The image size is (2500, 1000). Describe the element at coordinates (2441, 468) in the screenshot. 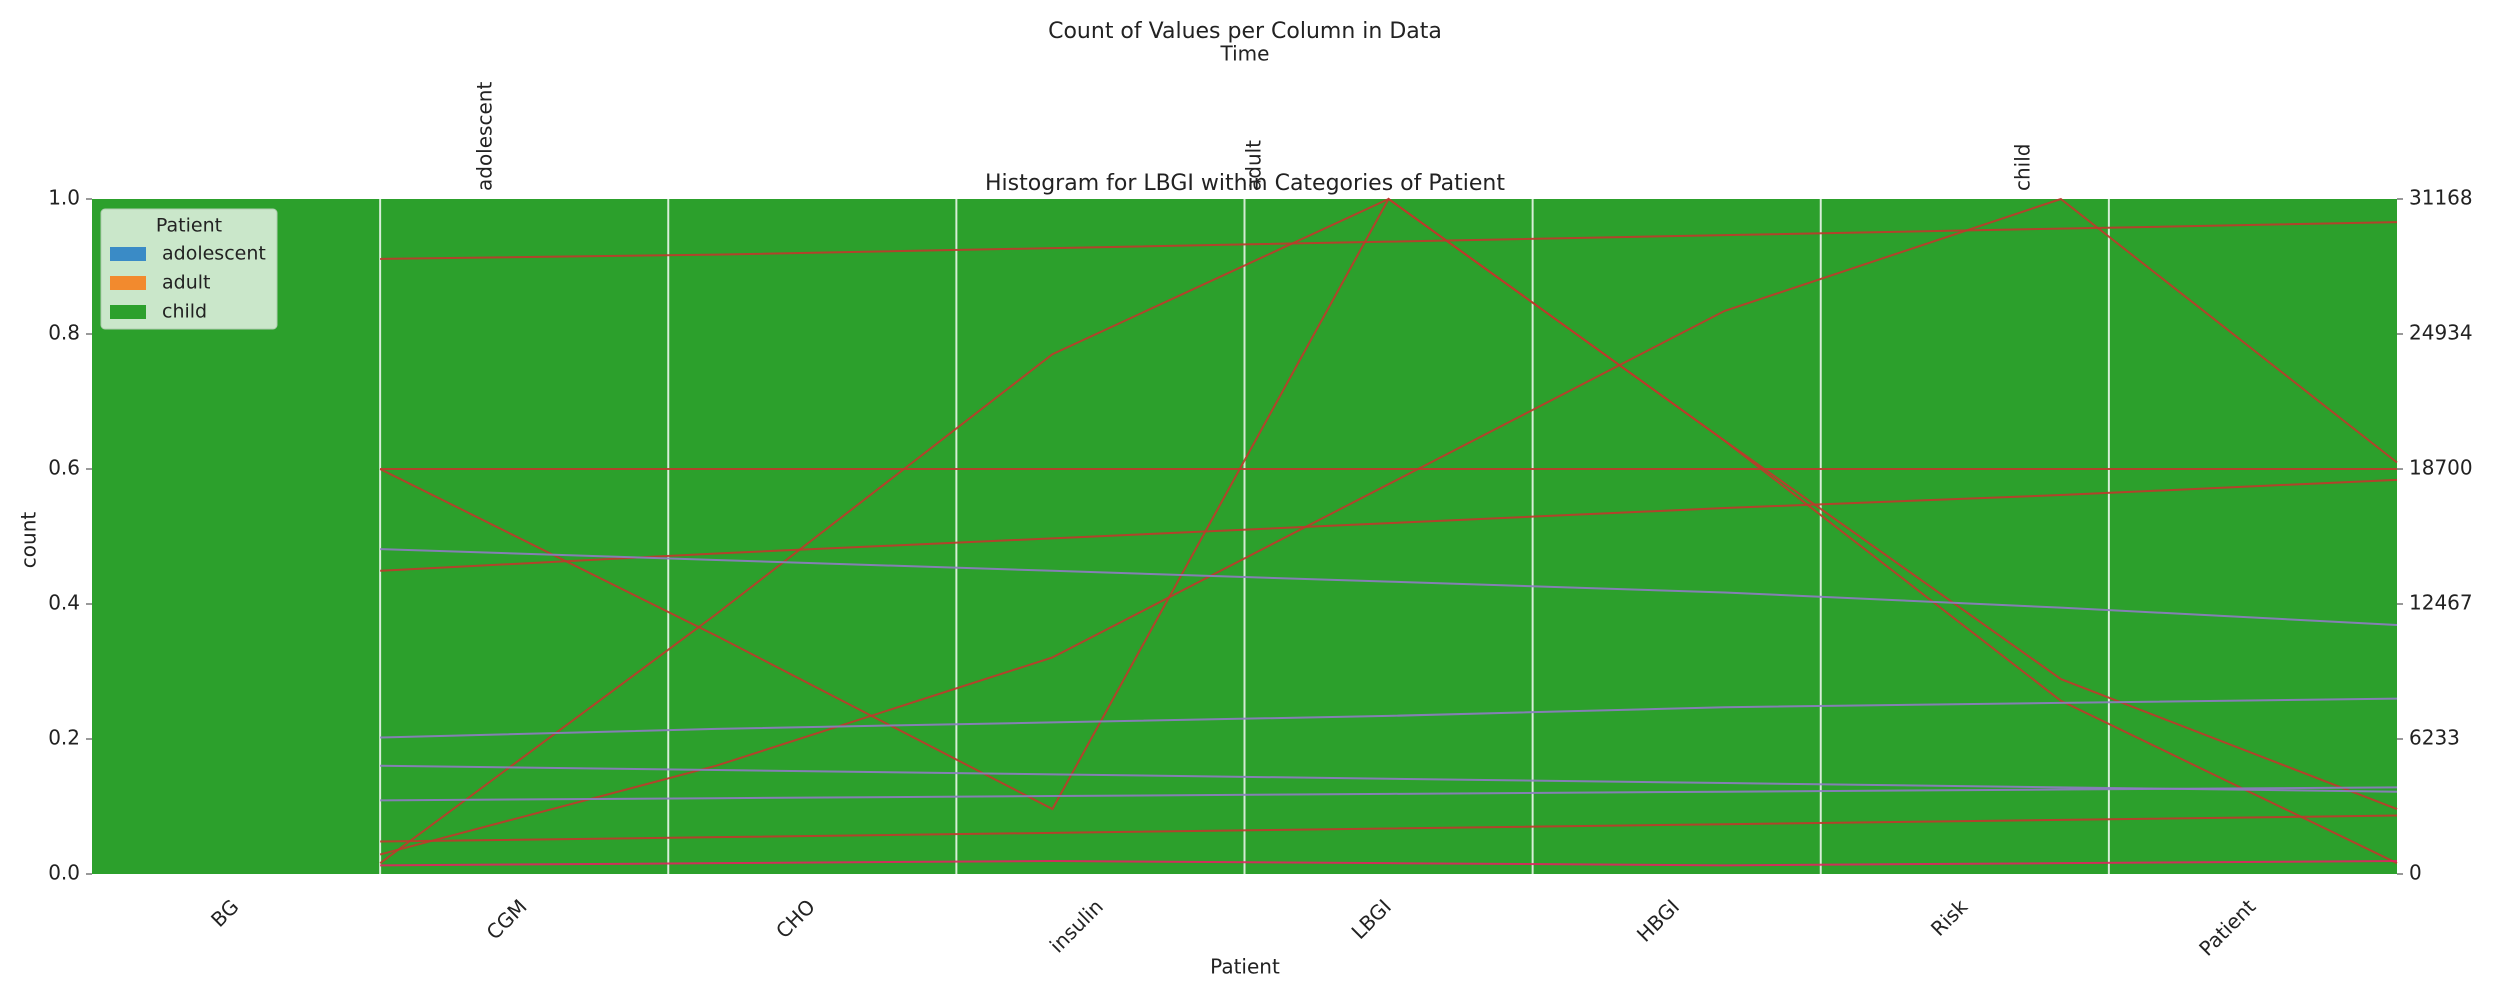

I see `y2-tick-label: 18700` at that location.